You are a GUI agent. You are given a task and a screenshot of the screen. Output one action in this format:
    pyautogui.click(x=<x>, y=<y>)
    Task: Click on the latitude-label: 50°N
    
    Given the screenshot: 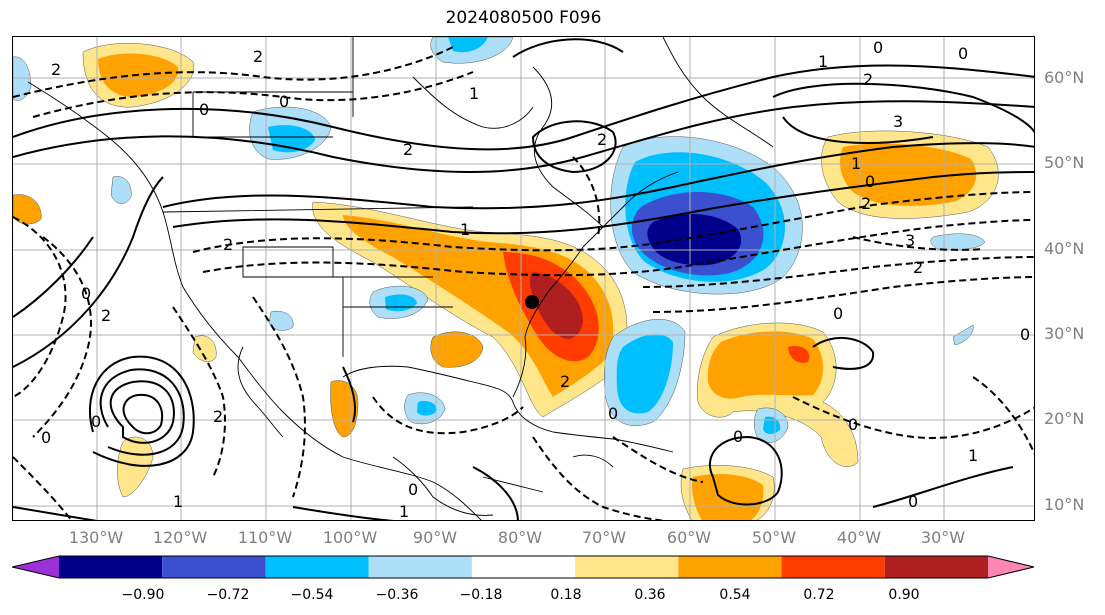 What is the action you would take?
    pyautogui.click(x=1064, y=162)
    